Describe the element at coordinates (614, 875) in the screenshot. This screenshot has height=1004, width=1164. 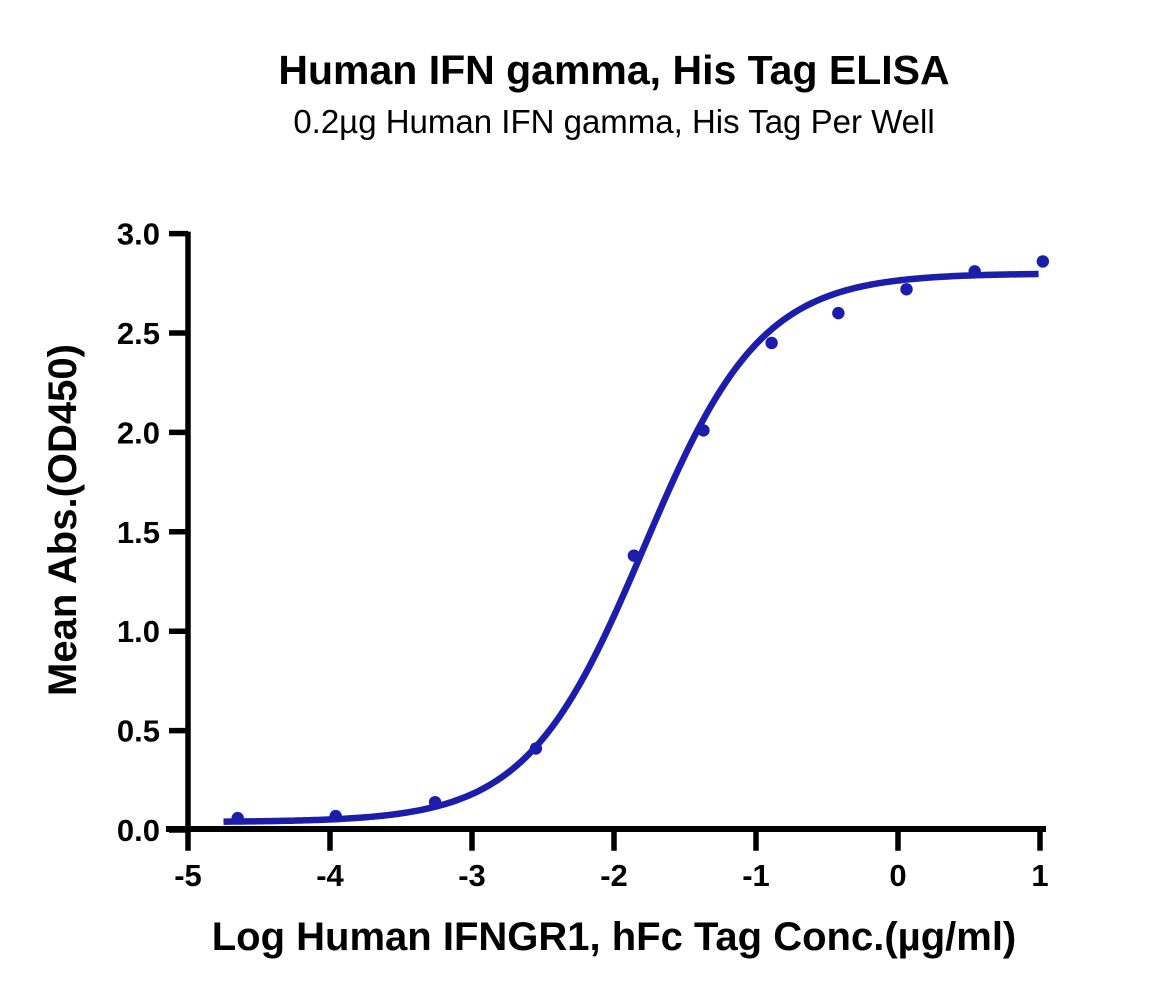
I see `x-tick-label: -2` at that location.